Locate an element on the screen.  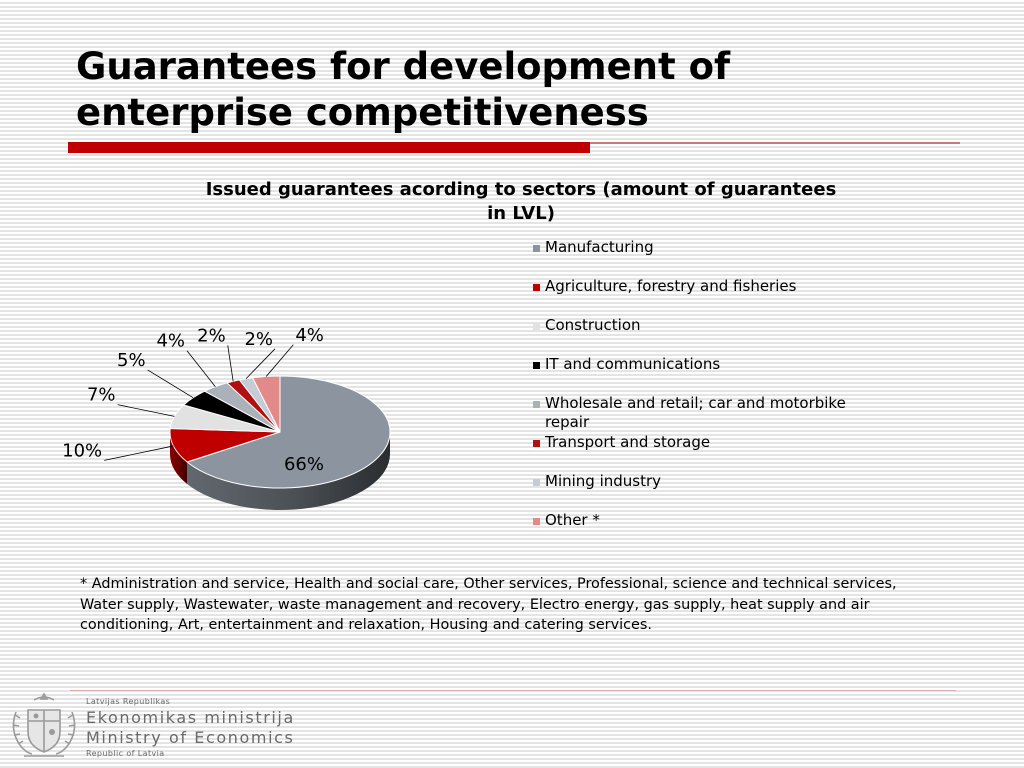
ministry-country-line: Latvijas Republikas is located at coordinates (128, 701).